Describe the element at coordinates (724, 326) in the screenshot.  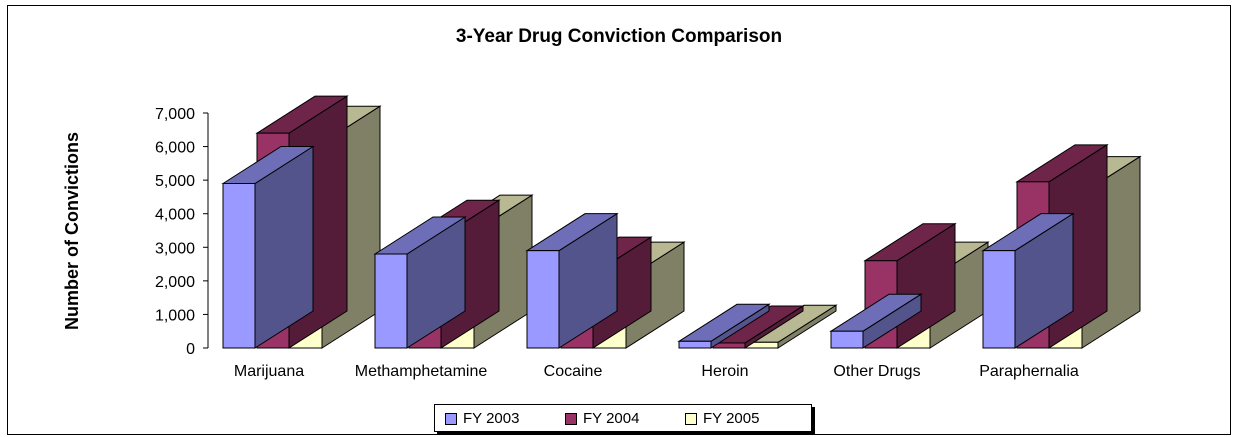
I see `bar-fy-2003-heroin` at that location.